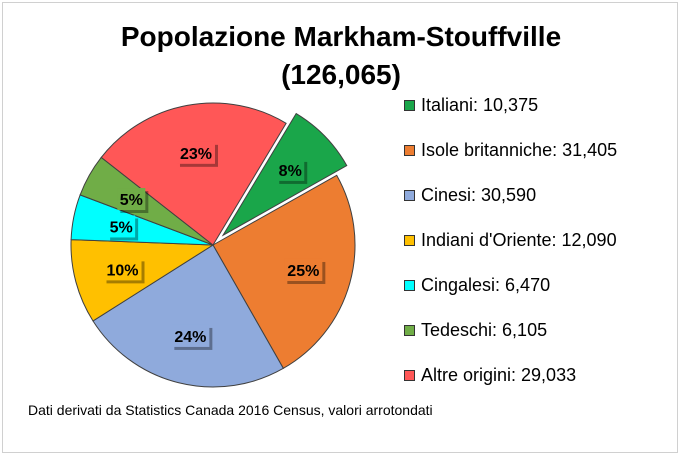 This screenshot has width=682, height=457. Describe the element at coordinates (341, 36) in the screenshot. I see `chart-title-line-1: Popolazione Markham-Stouffville` at that location.